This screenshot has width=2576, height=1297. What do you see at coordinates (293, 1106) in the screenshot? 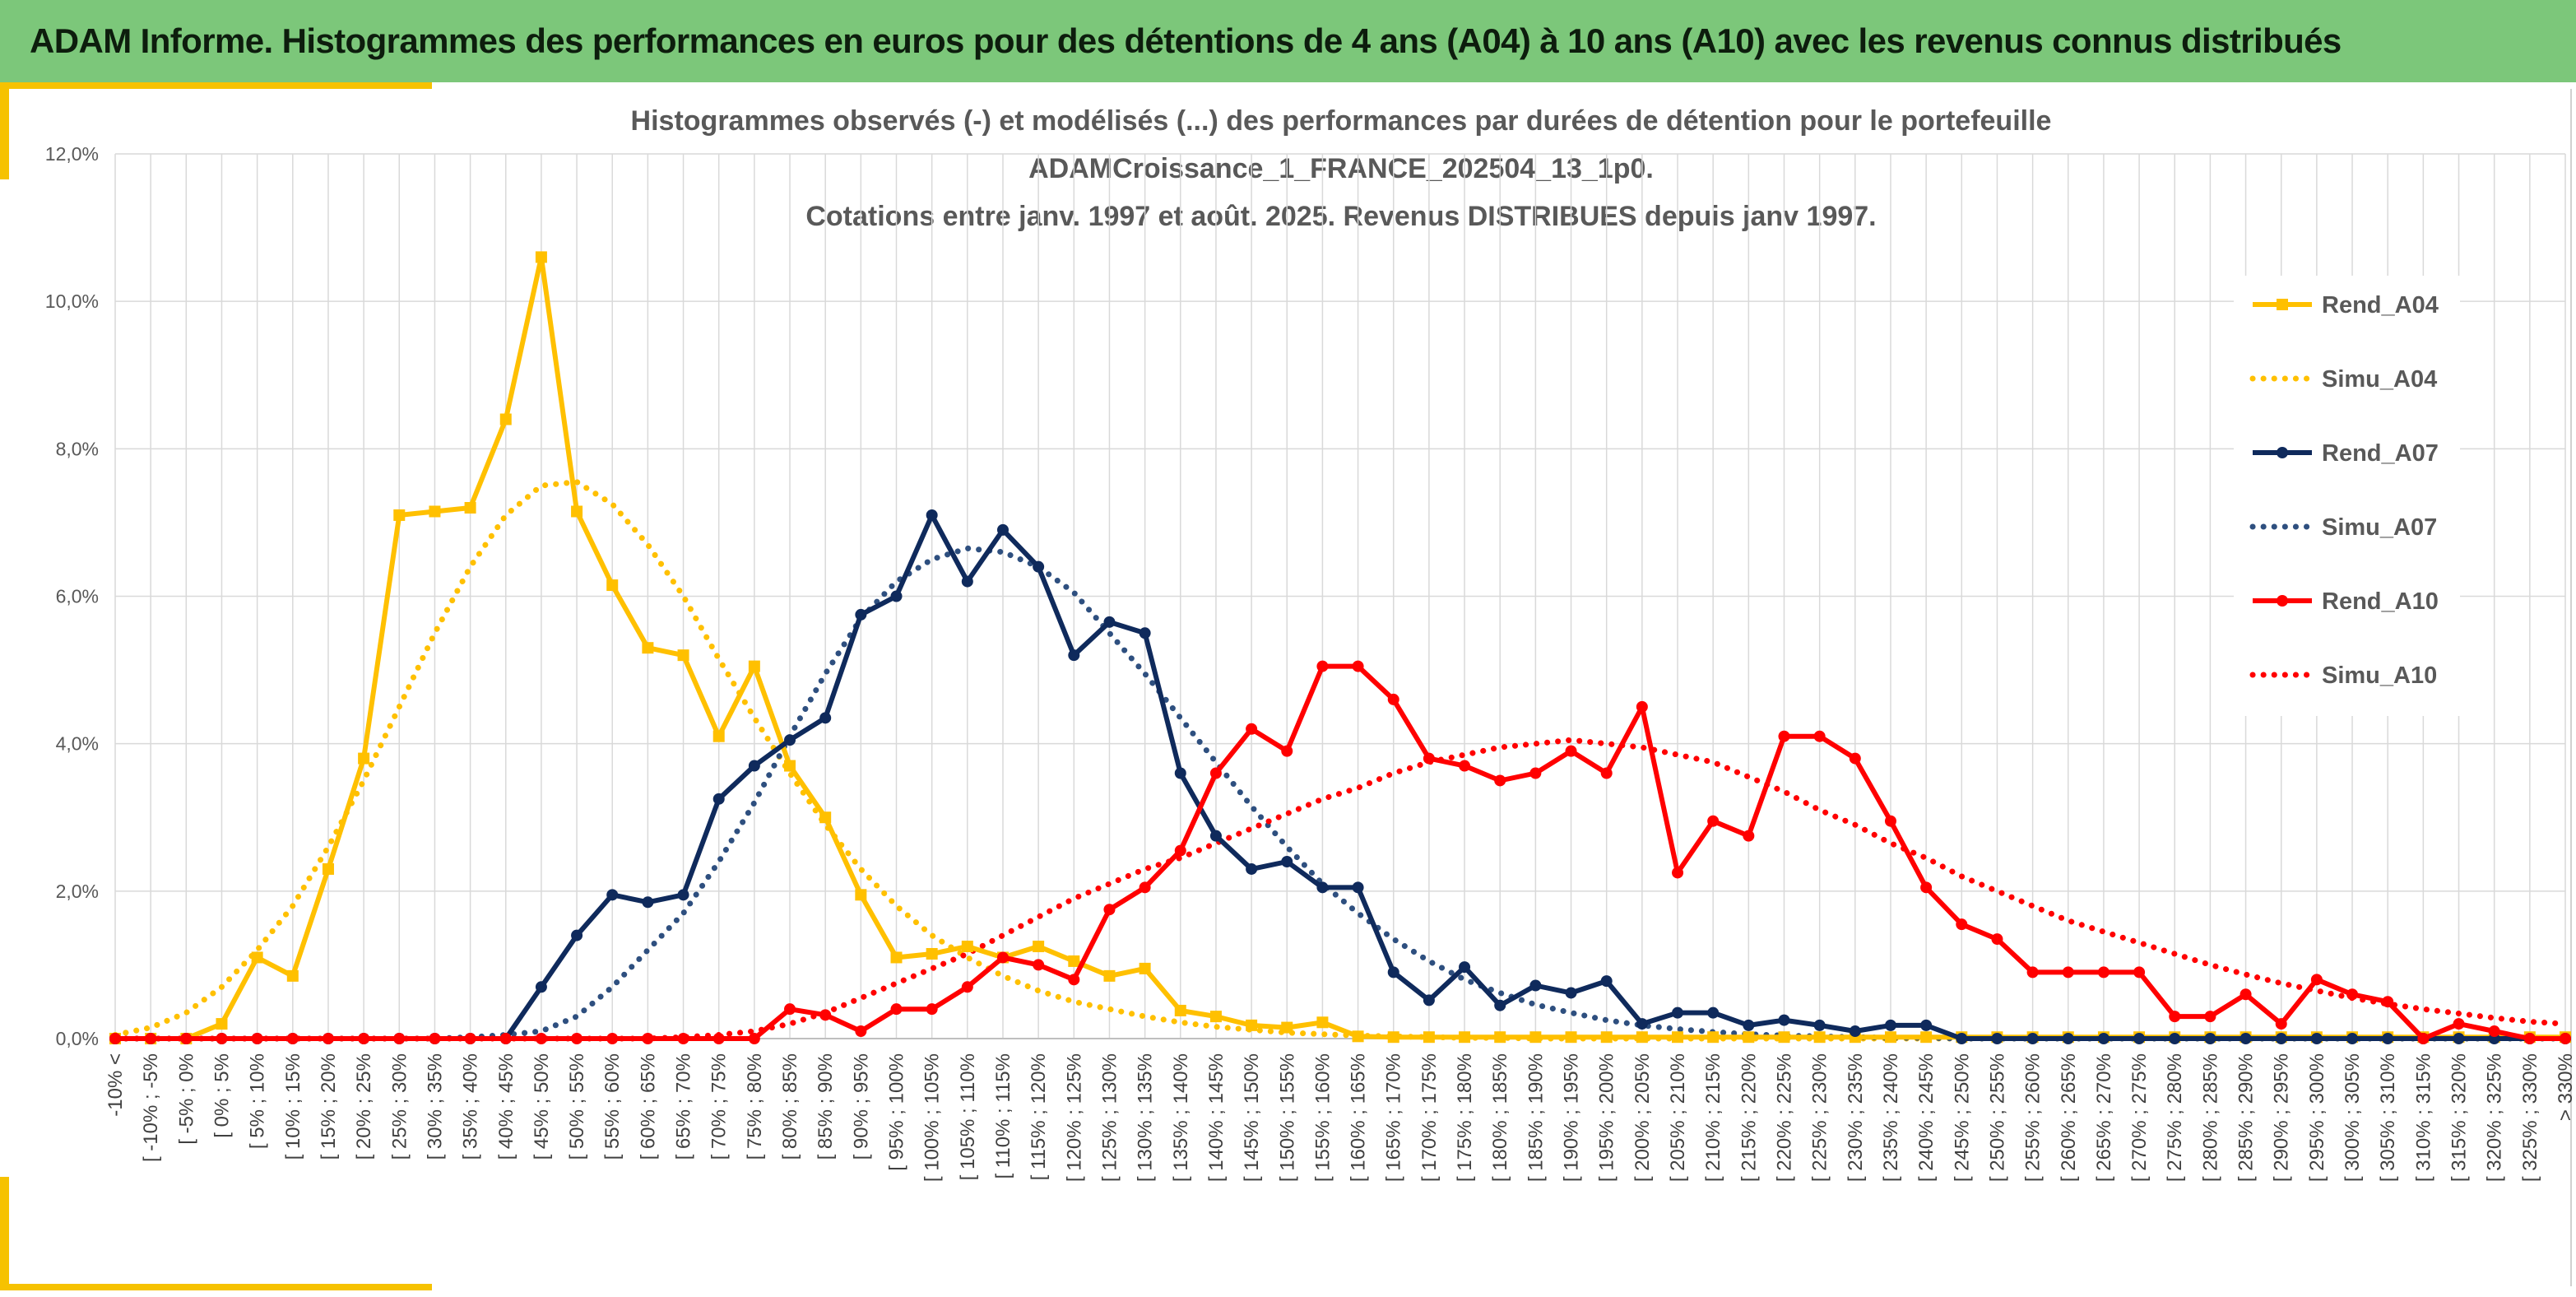
I see `x-tick-label: [ 10% ; 15%` at bounding box center [293, 1106].